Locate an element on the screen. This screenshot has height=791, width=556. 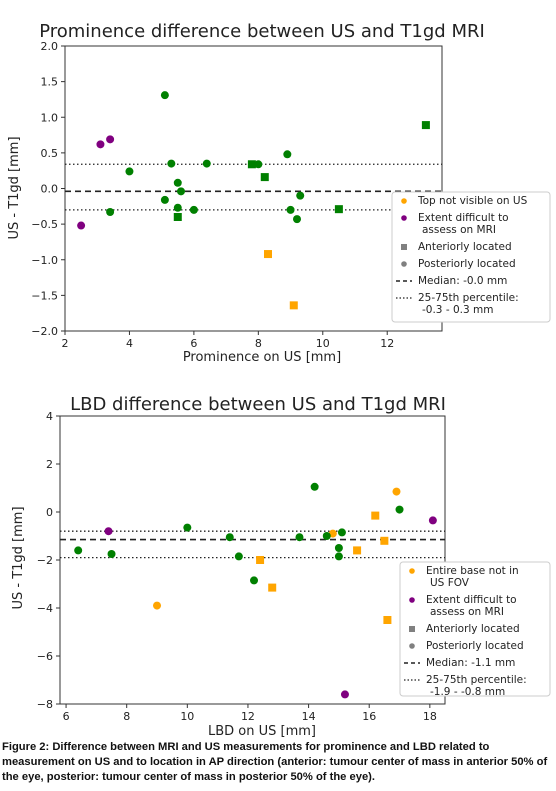
y-tick-label: −6 is located at coordinates (45, 656).